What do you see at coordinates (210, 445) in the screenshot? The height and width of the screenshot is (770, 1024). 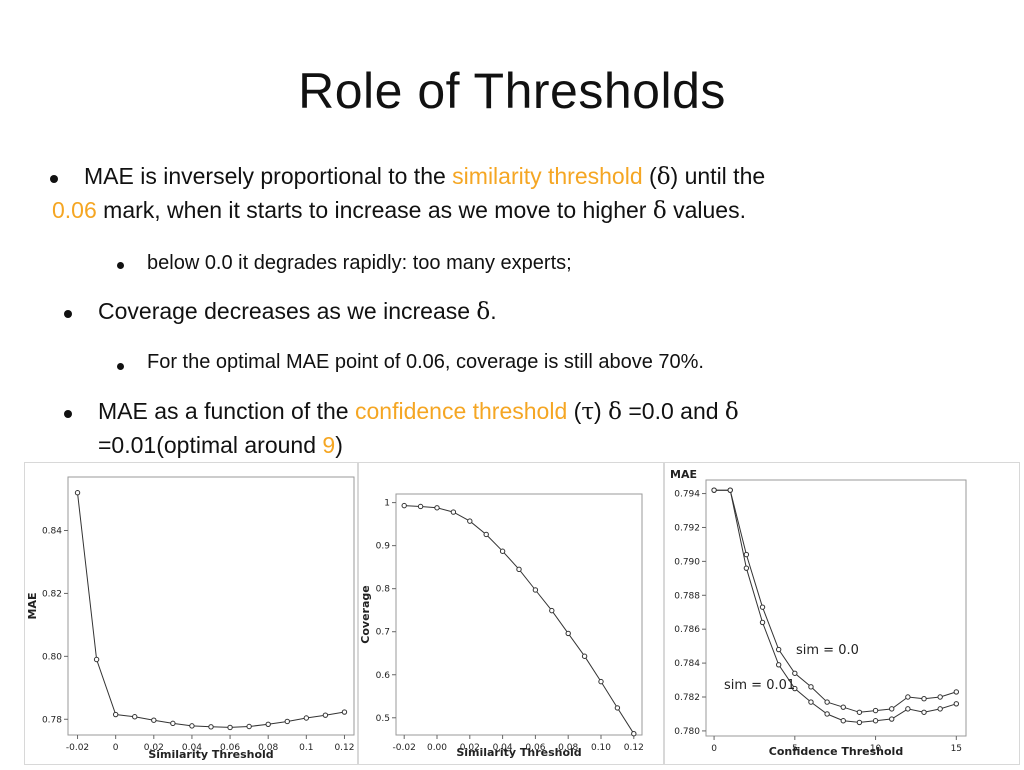 I see `bullet-3-text-e: =0.01(optimal around` at bounding box center [210, 445].